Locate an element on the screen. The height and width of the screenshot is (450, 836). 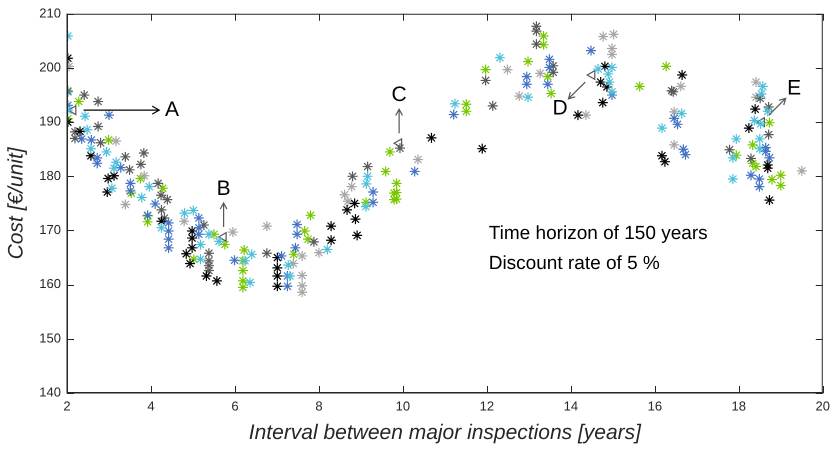
annotation: D is located at coordinates (560, 108).